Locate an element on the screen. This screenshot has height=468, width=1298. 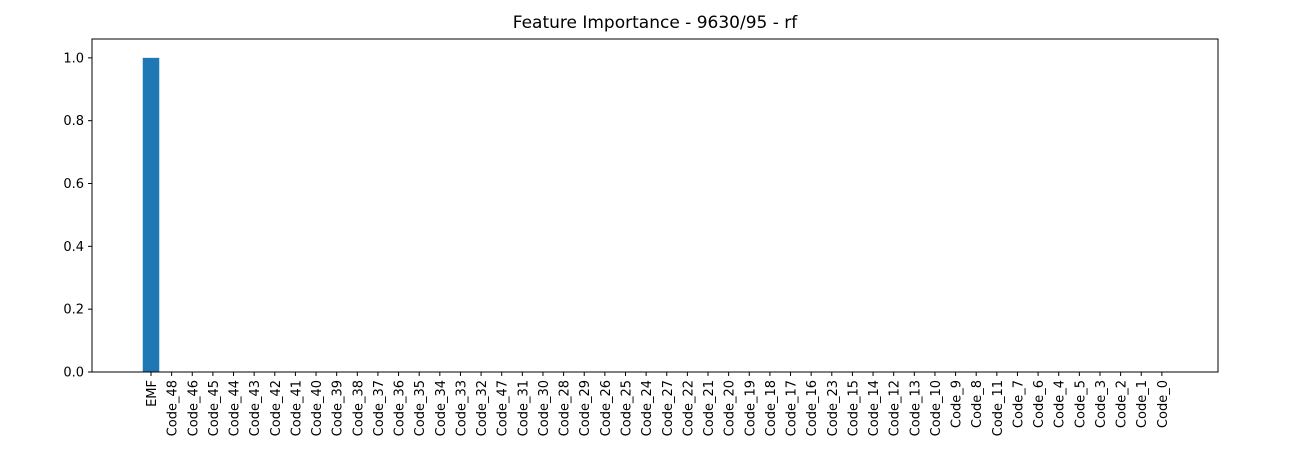
x-tick-label: Code_21 is located at coordinates (709, 408).